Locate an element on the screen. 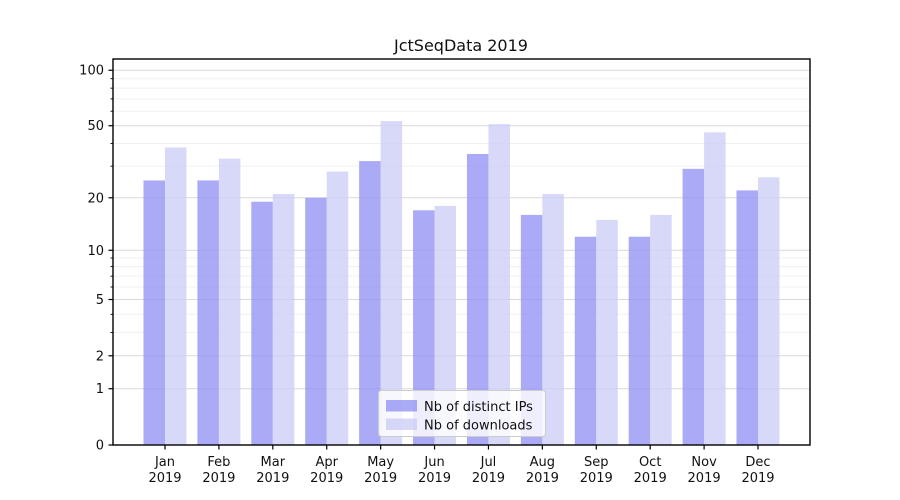  x-tick-label: Mar 2019 is located at coordinates (272, 470).